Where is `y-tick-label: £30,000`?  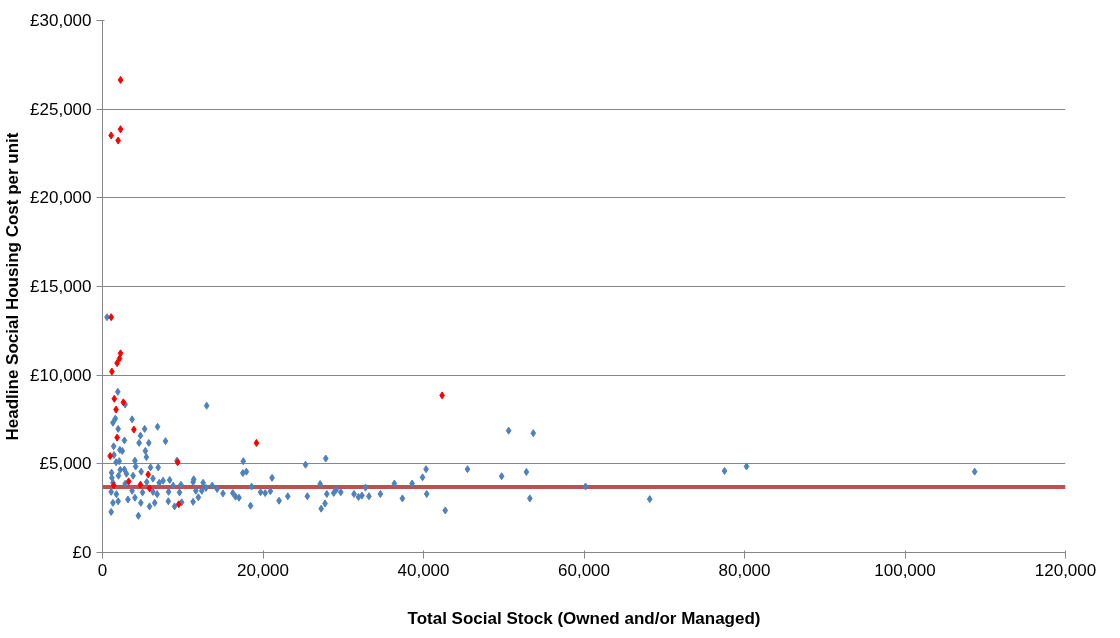
y-tick-label: £30,000 is located at coordinates (61, 20).